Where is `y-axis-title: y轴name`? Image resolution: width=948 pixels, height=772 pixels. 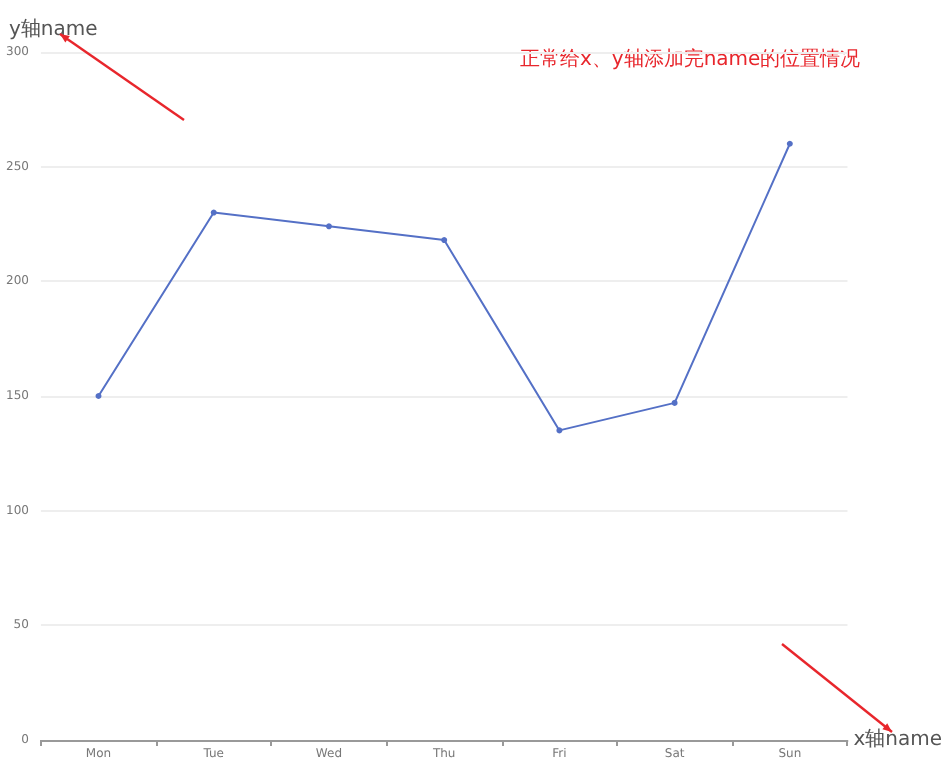 y-axis-title: y轴name is located at coordinates (53, 29).